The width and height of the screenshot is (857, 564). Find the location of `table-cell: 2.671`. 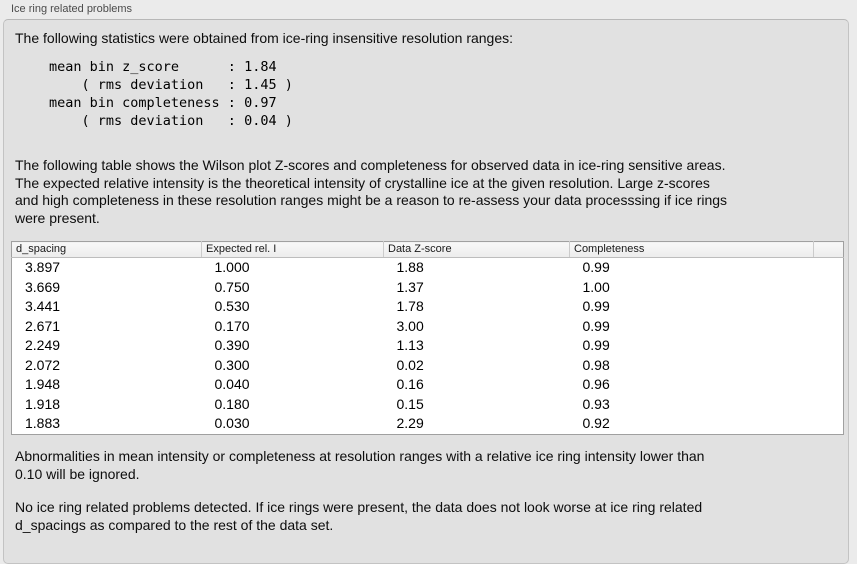

table-cell: 2.671 is located at coordinates (43, 325).